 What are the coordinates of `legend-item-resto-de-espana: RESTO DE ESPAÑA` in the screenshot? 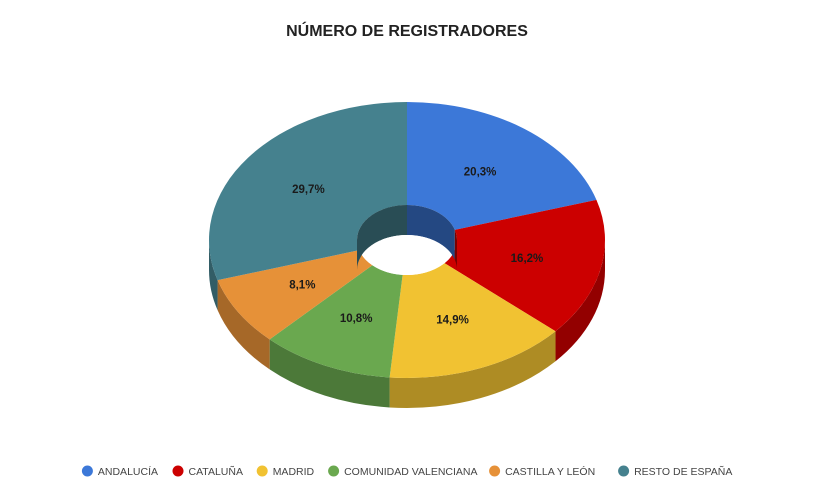 It's located at (675, 471).